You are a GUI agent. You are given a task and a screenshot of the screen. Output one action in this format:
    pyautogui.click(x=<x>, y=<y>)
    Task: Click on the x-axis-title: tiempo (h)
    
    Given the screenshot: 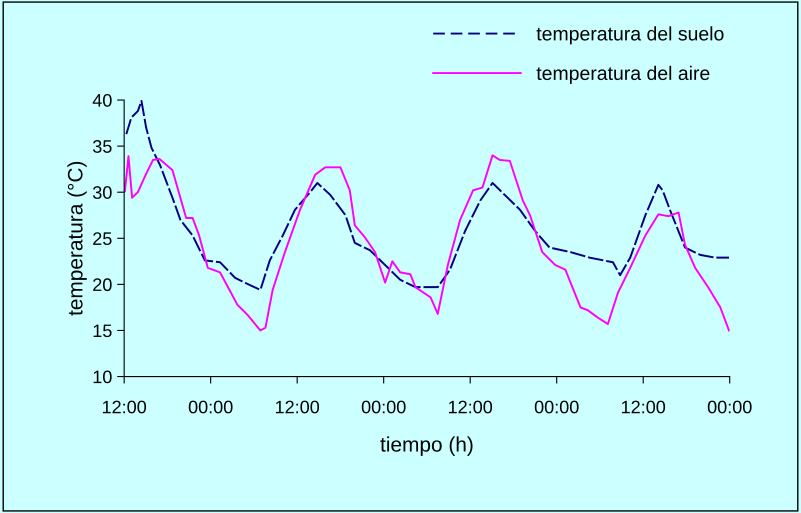 What is the action you would take?
    pyautogui.click(x=426, y=446)
    